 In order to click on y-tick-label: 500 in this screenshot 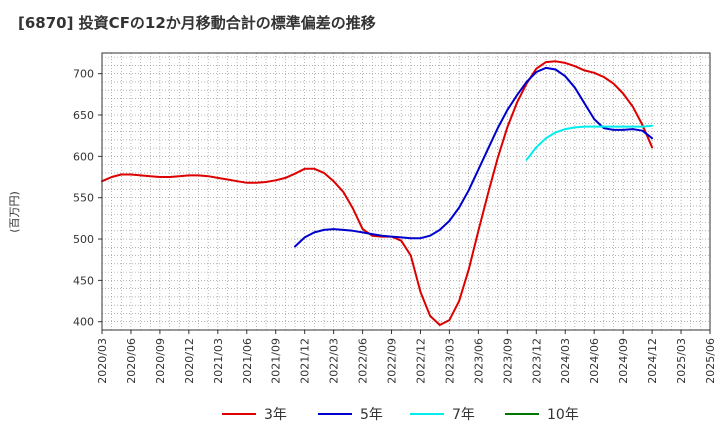, I will do `click(83, 239)`.